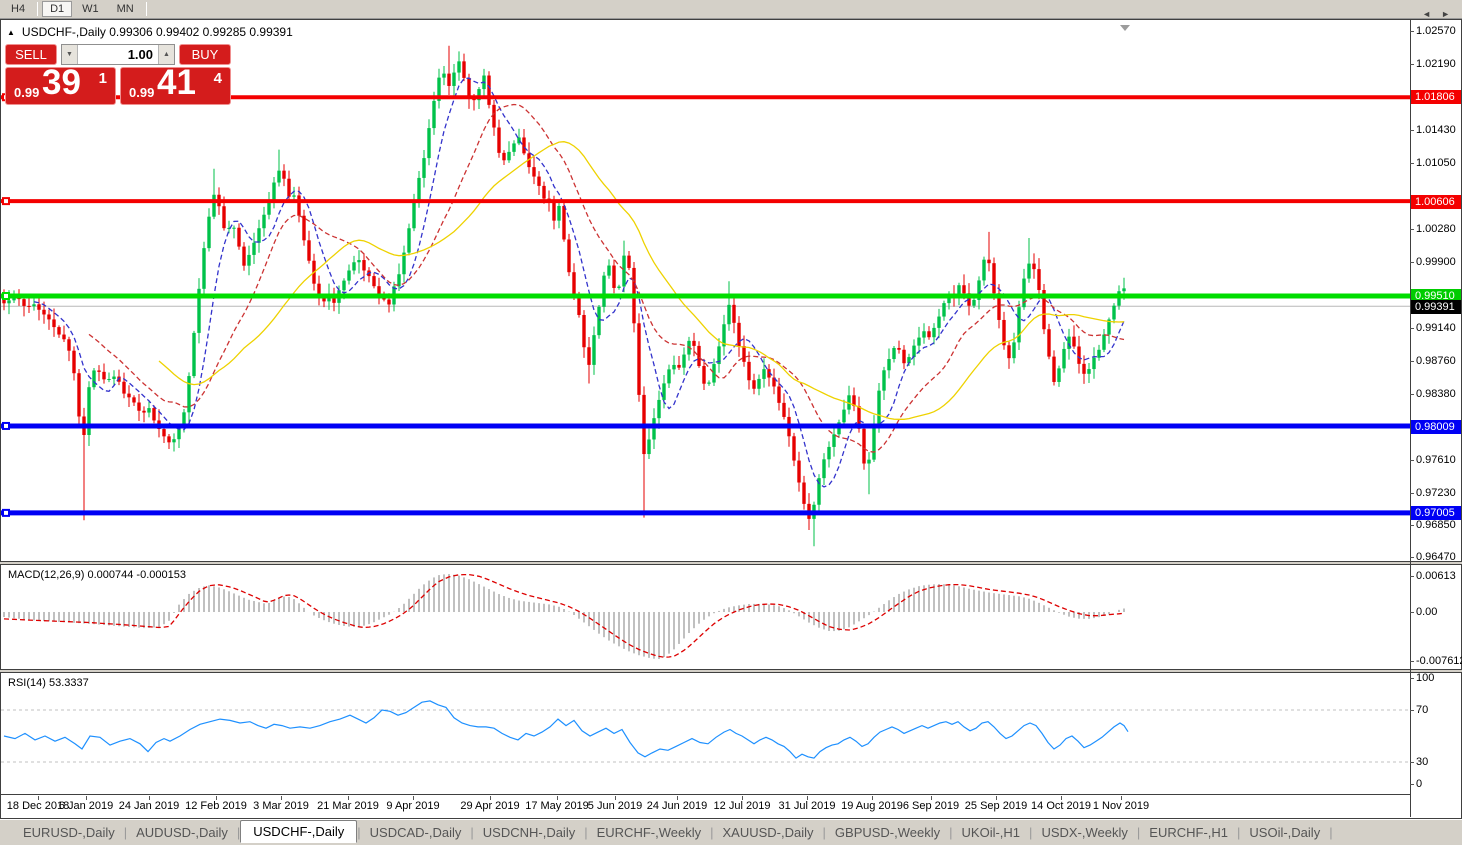 The height and width of the screenshot is (845, 1462). I want to click on price-level-badge: 0.99391, so click(1436, 307).